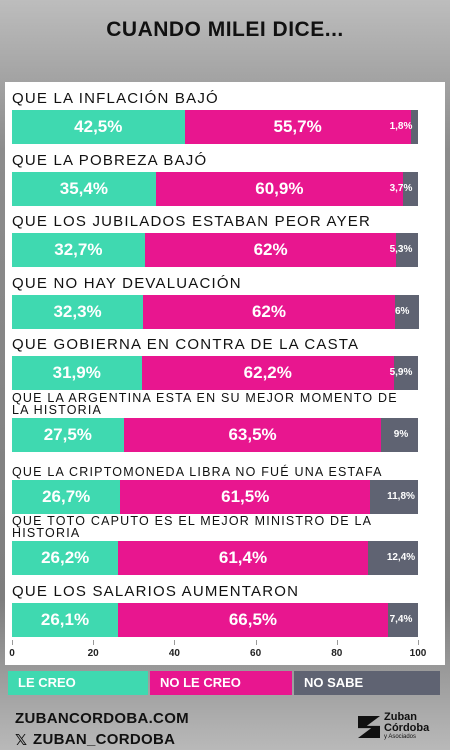  Describe the element at coordinates (401, 496) in the screenshot. I see `value-label: 11,8%` at that location.